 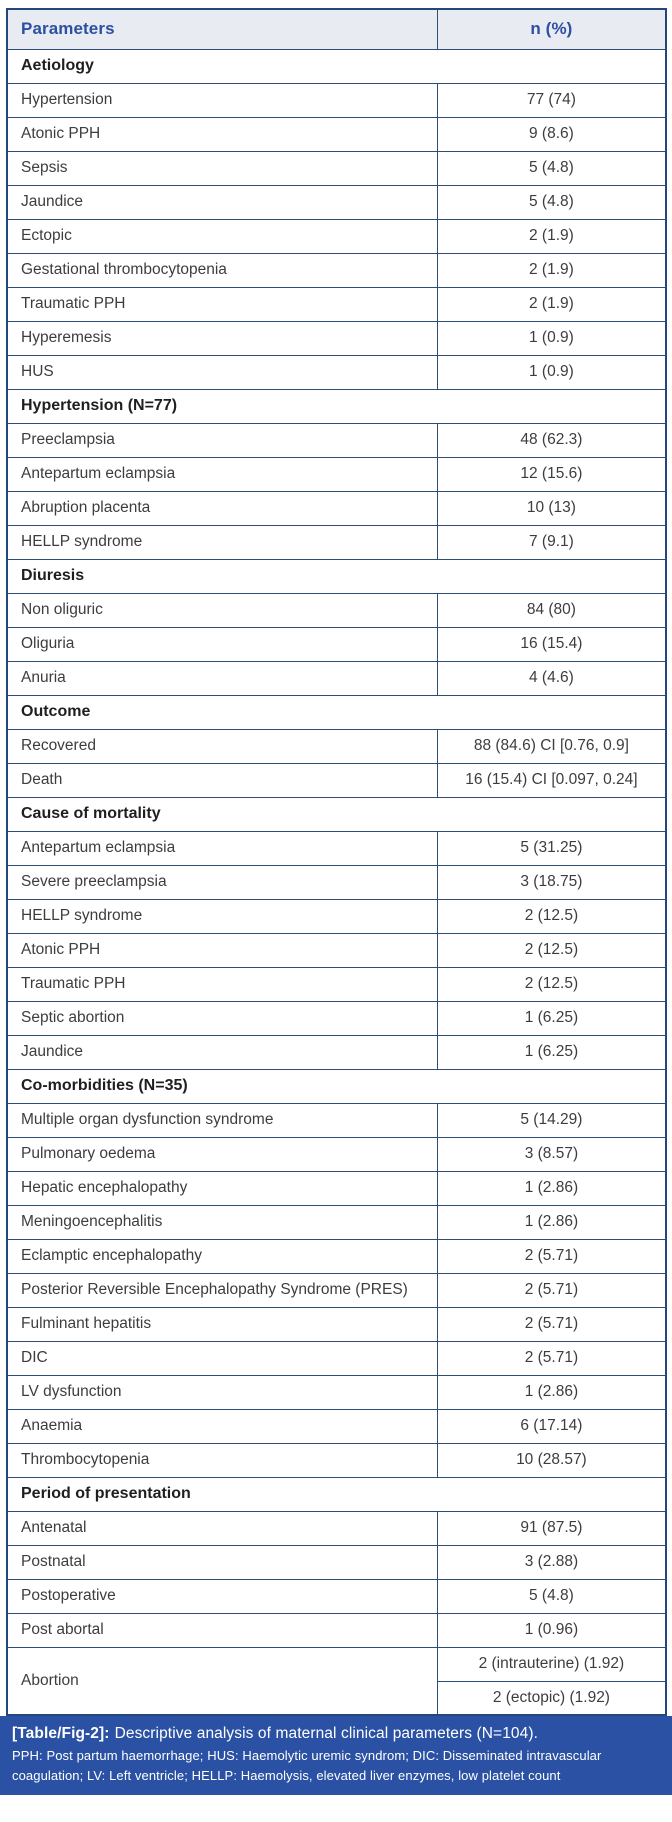 I want to click on row-value: 2 (ectopic) (1.92), so click(x=551, y=1698).